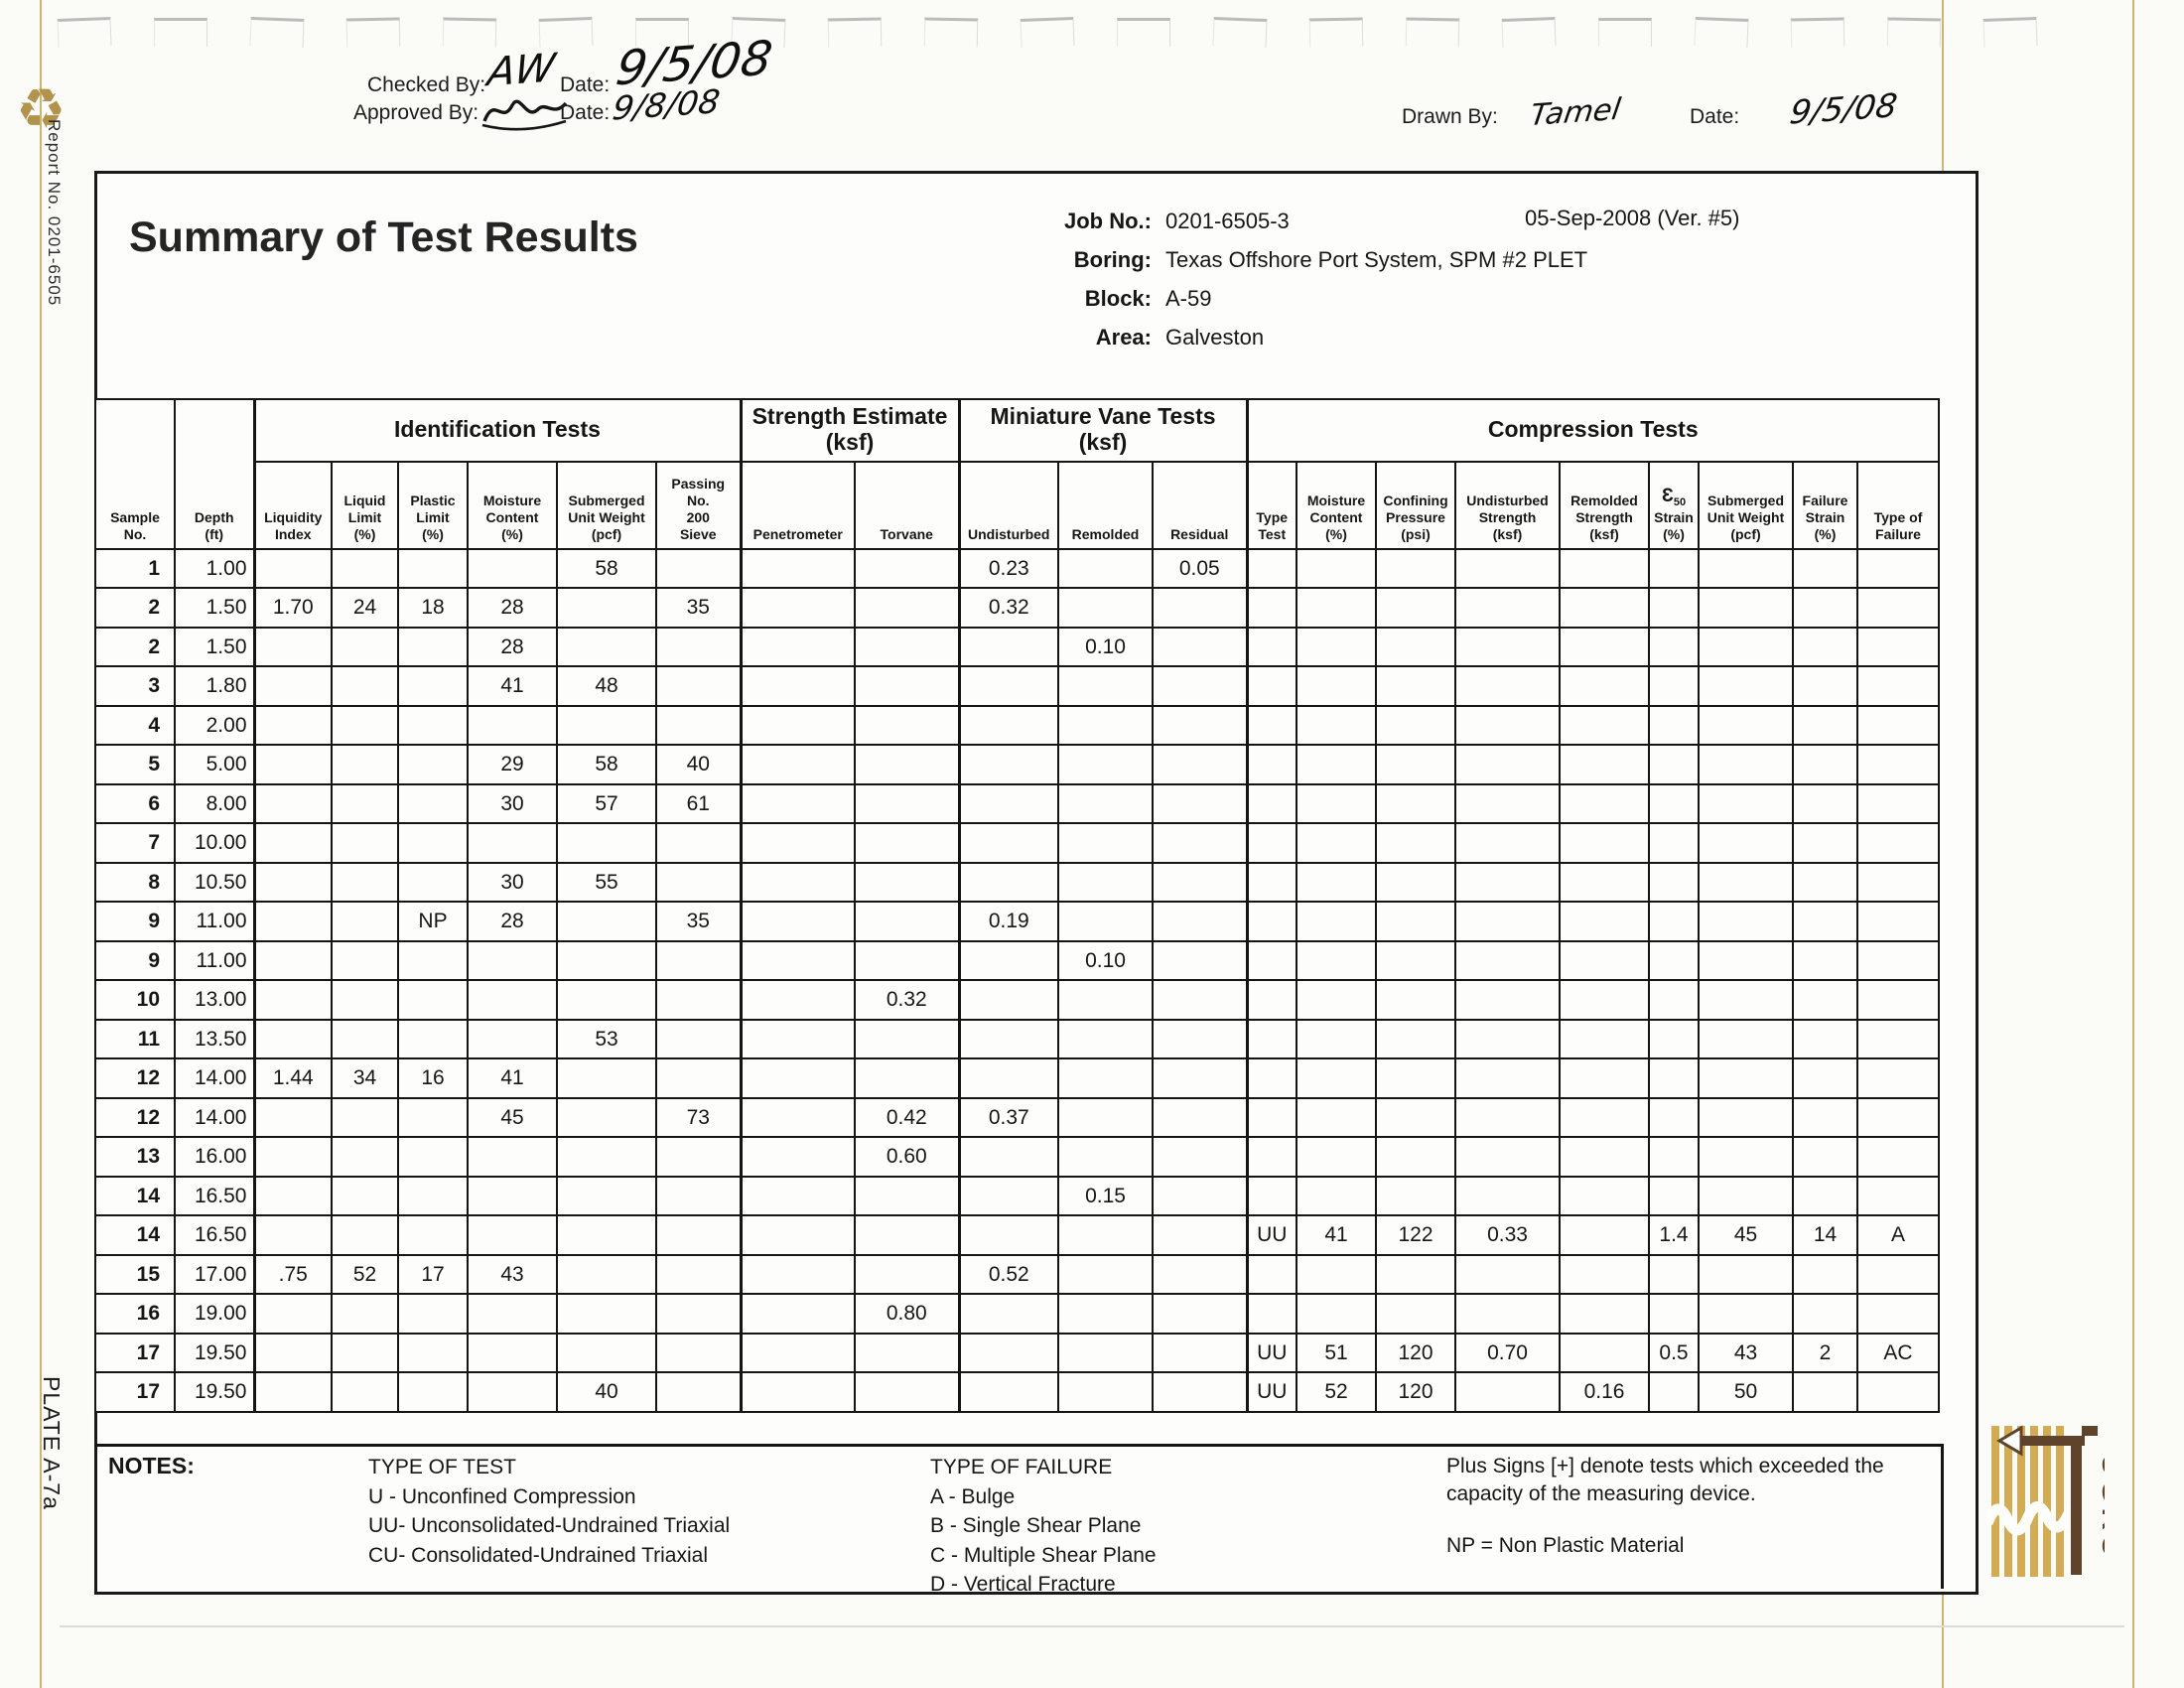 The height and width of the screenshot is (1688, 2184). What do you see at coordinates (135, 1039) in the screenshot?
I see `cell: 11` at bounding box center [135, 1039].